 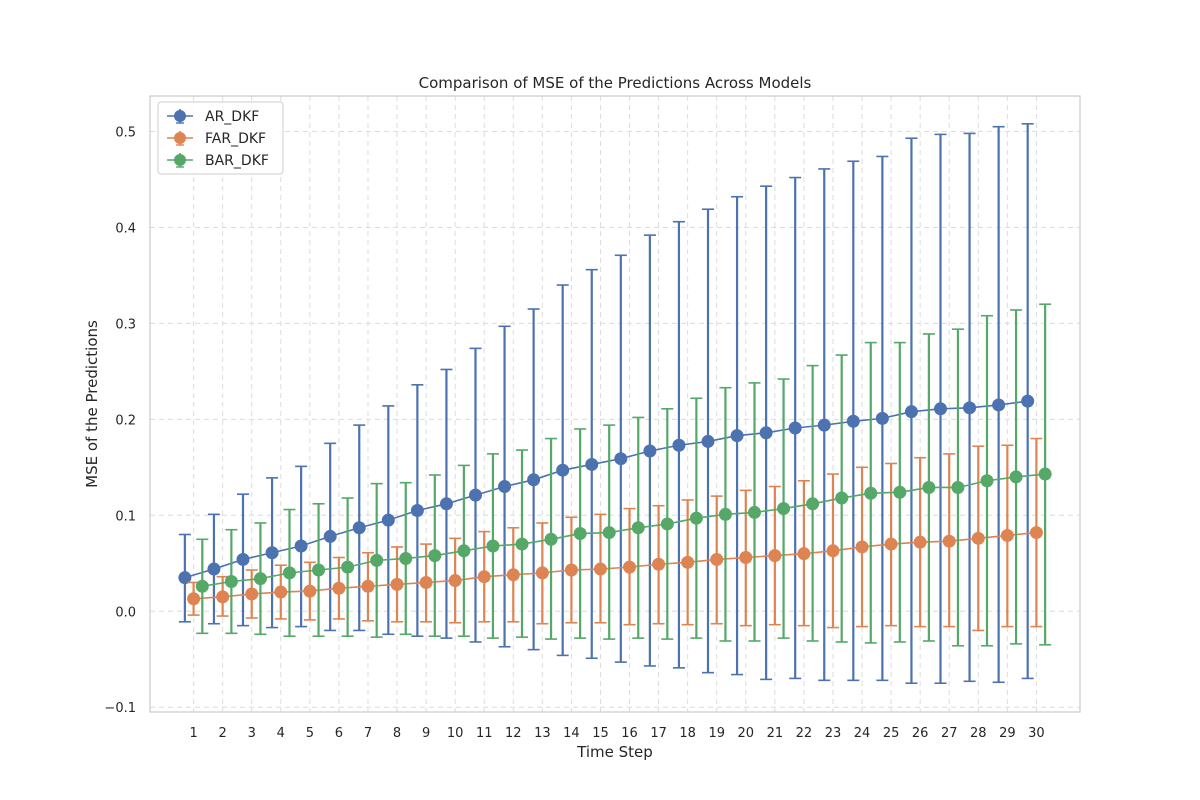 What do you see at coordinates (125, 324) in the screenshot?
I see `y-tick-label: 0.3` at bounding box center [125, 324].